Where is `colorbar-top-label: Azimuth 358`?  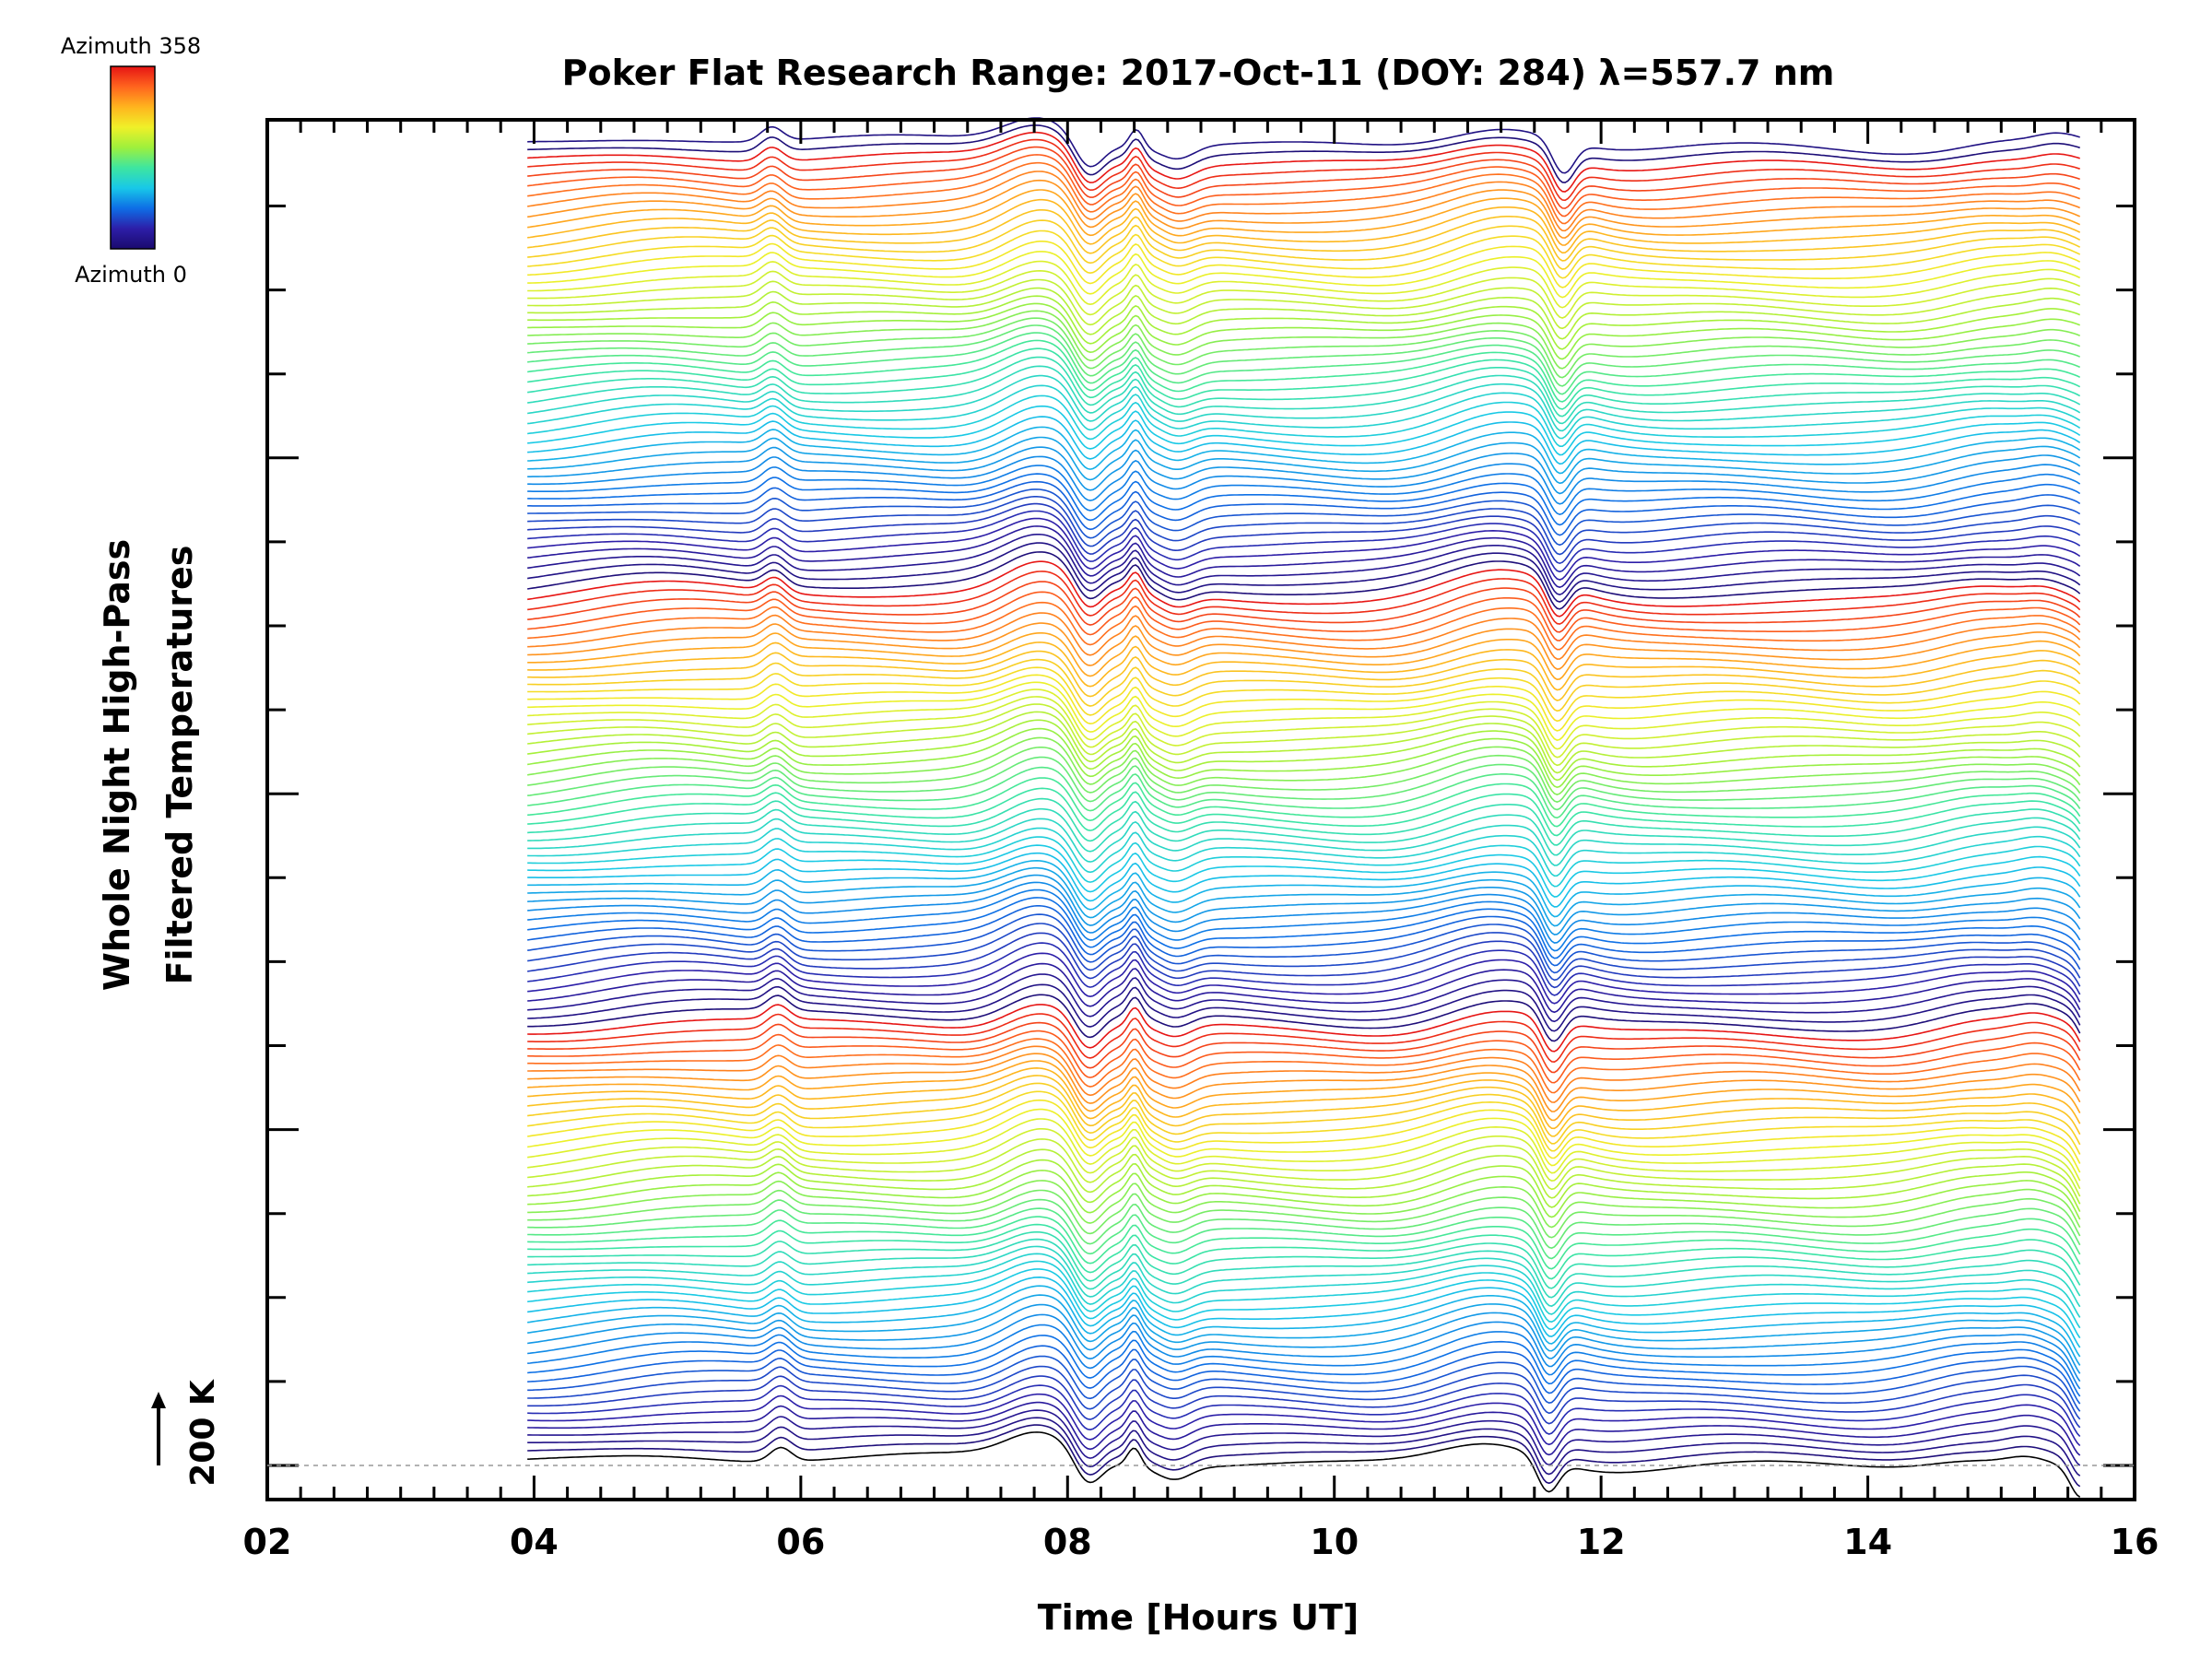 colorbar-top-label: Azimuth 358 is located at coordinates (131, 46).